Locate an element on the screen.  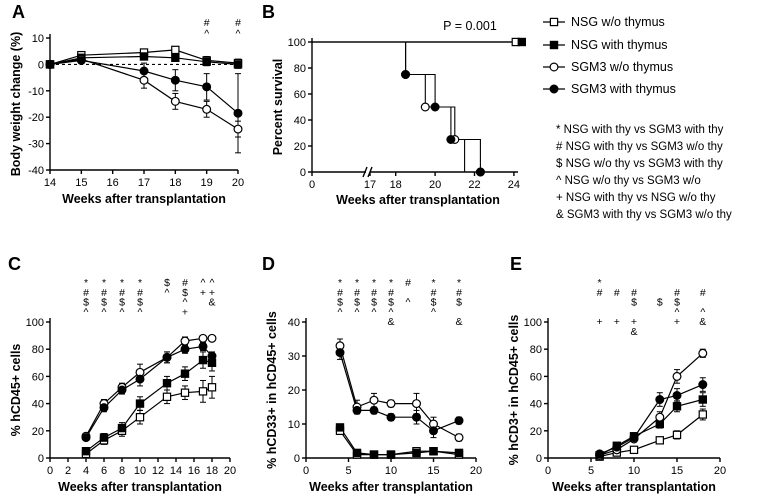
key-line: & SGM3 with thy vs SGM3 w/o thy is located at coordinates (644, 215).